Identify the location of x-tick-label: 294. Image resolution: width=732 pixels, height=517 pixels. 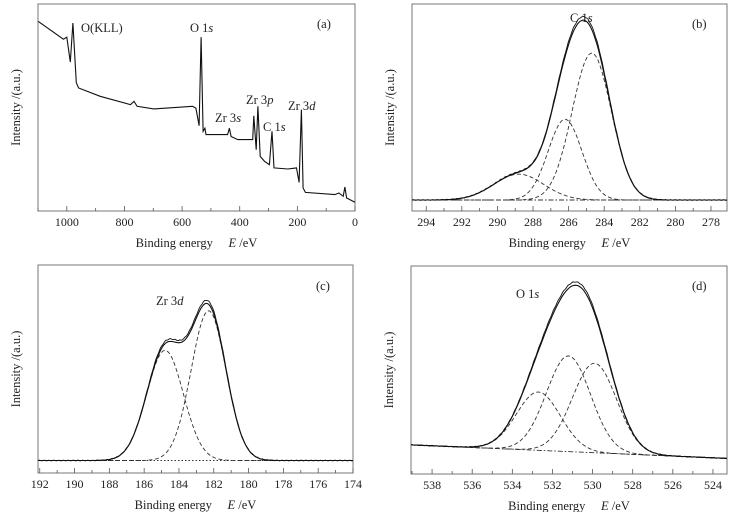
(426, 222).